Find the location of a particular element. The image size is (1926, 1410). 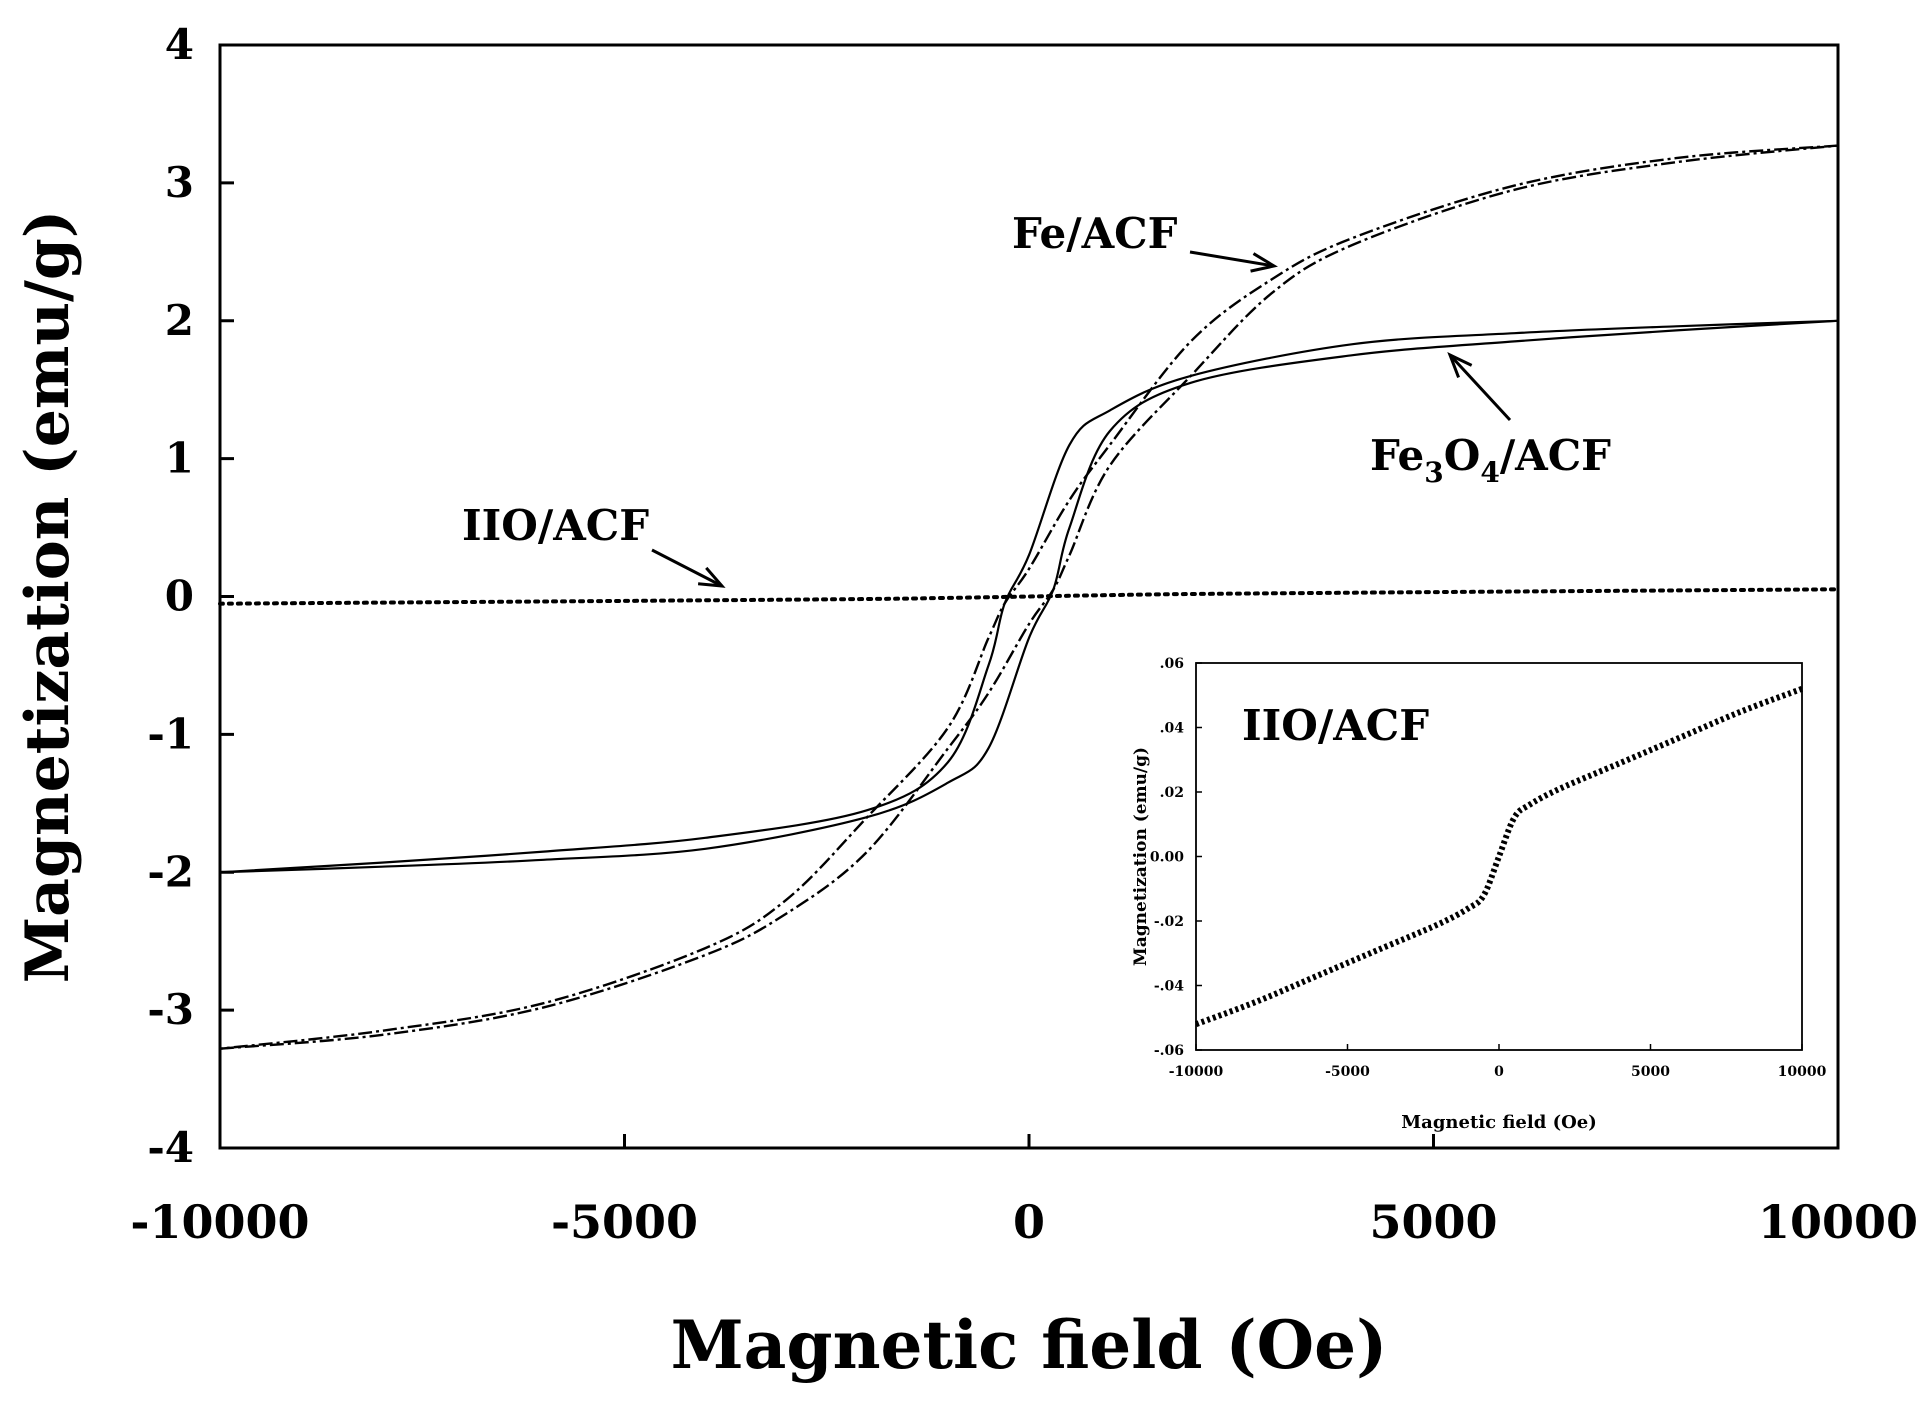

x-tick-label: 0 is located at coordinates (1029, 1222).